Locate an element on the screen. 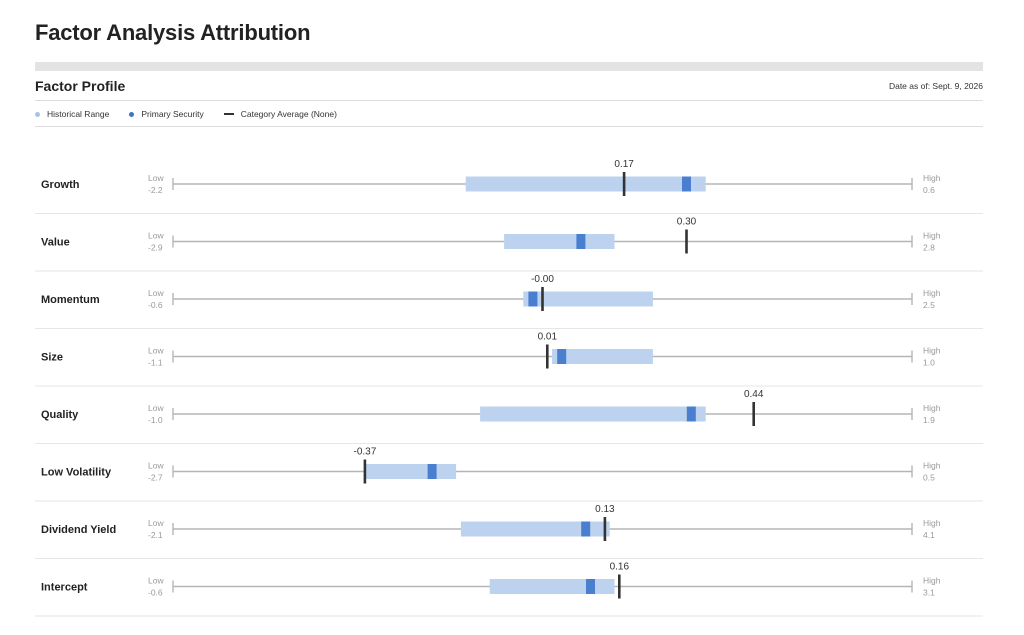 This screenshot has height=635, width=1024. factor-name-dividend-yield: Dividend Yield is located at coordinates (78, 530).